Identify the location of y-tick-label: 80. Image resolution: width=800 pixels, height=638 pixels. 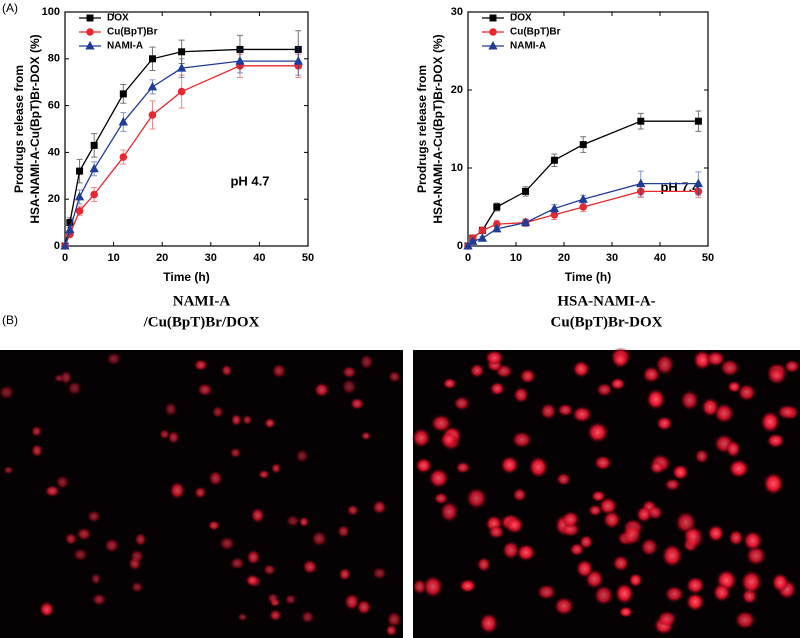
(54, 59).